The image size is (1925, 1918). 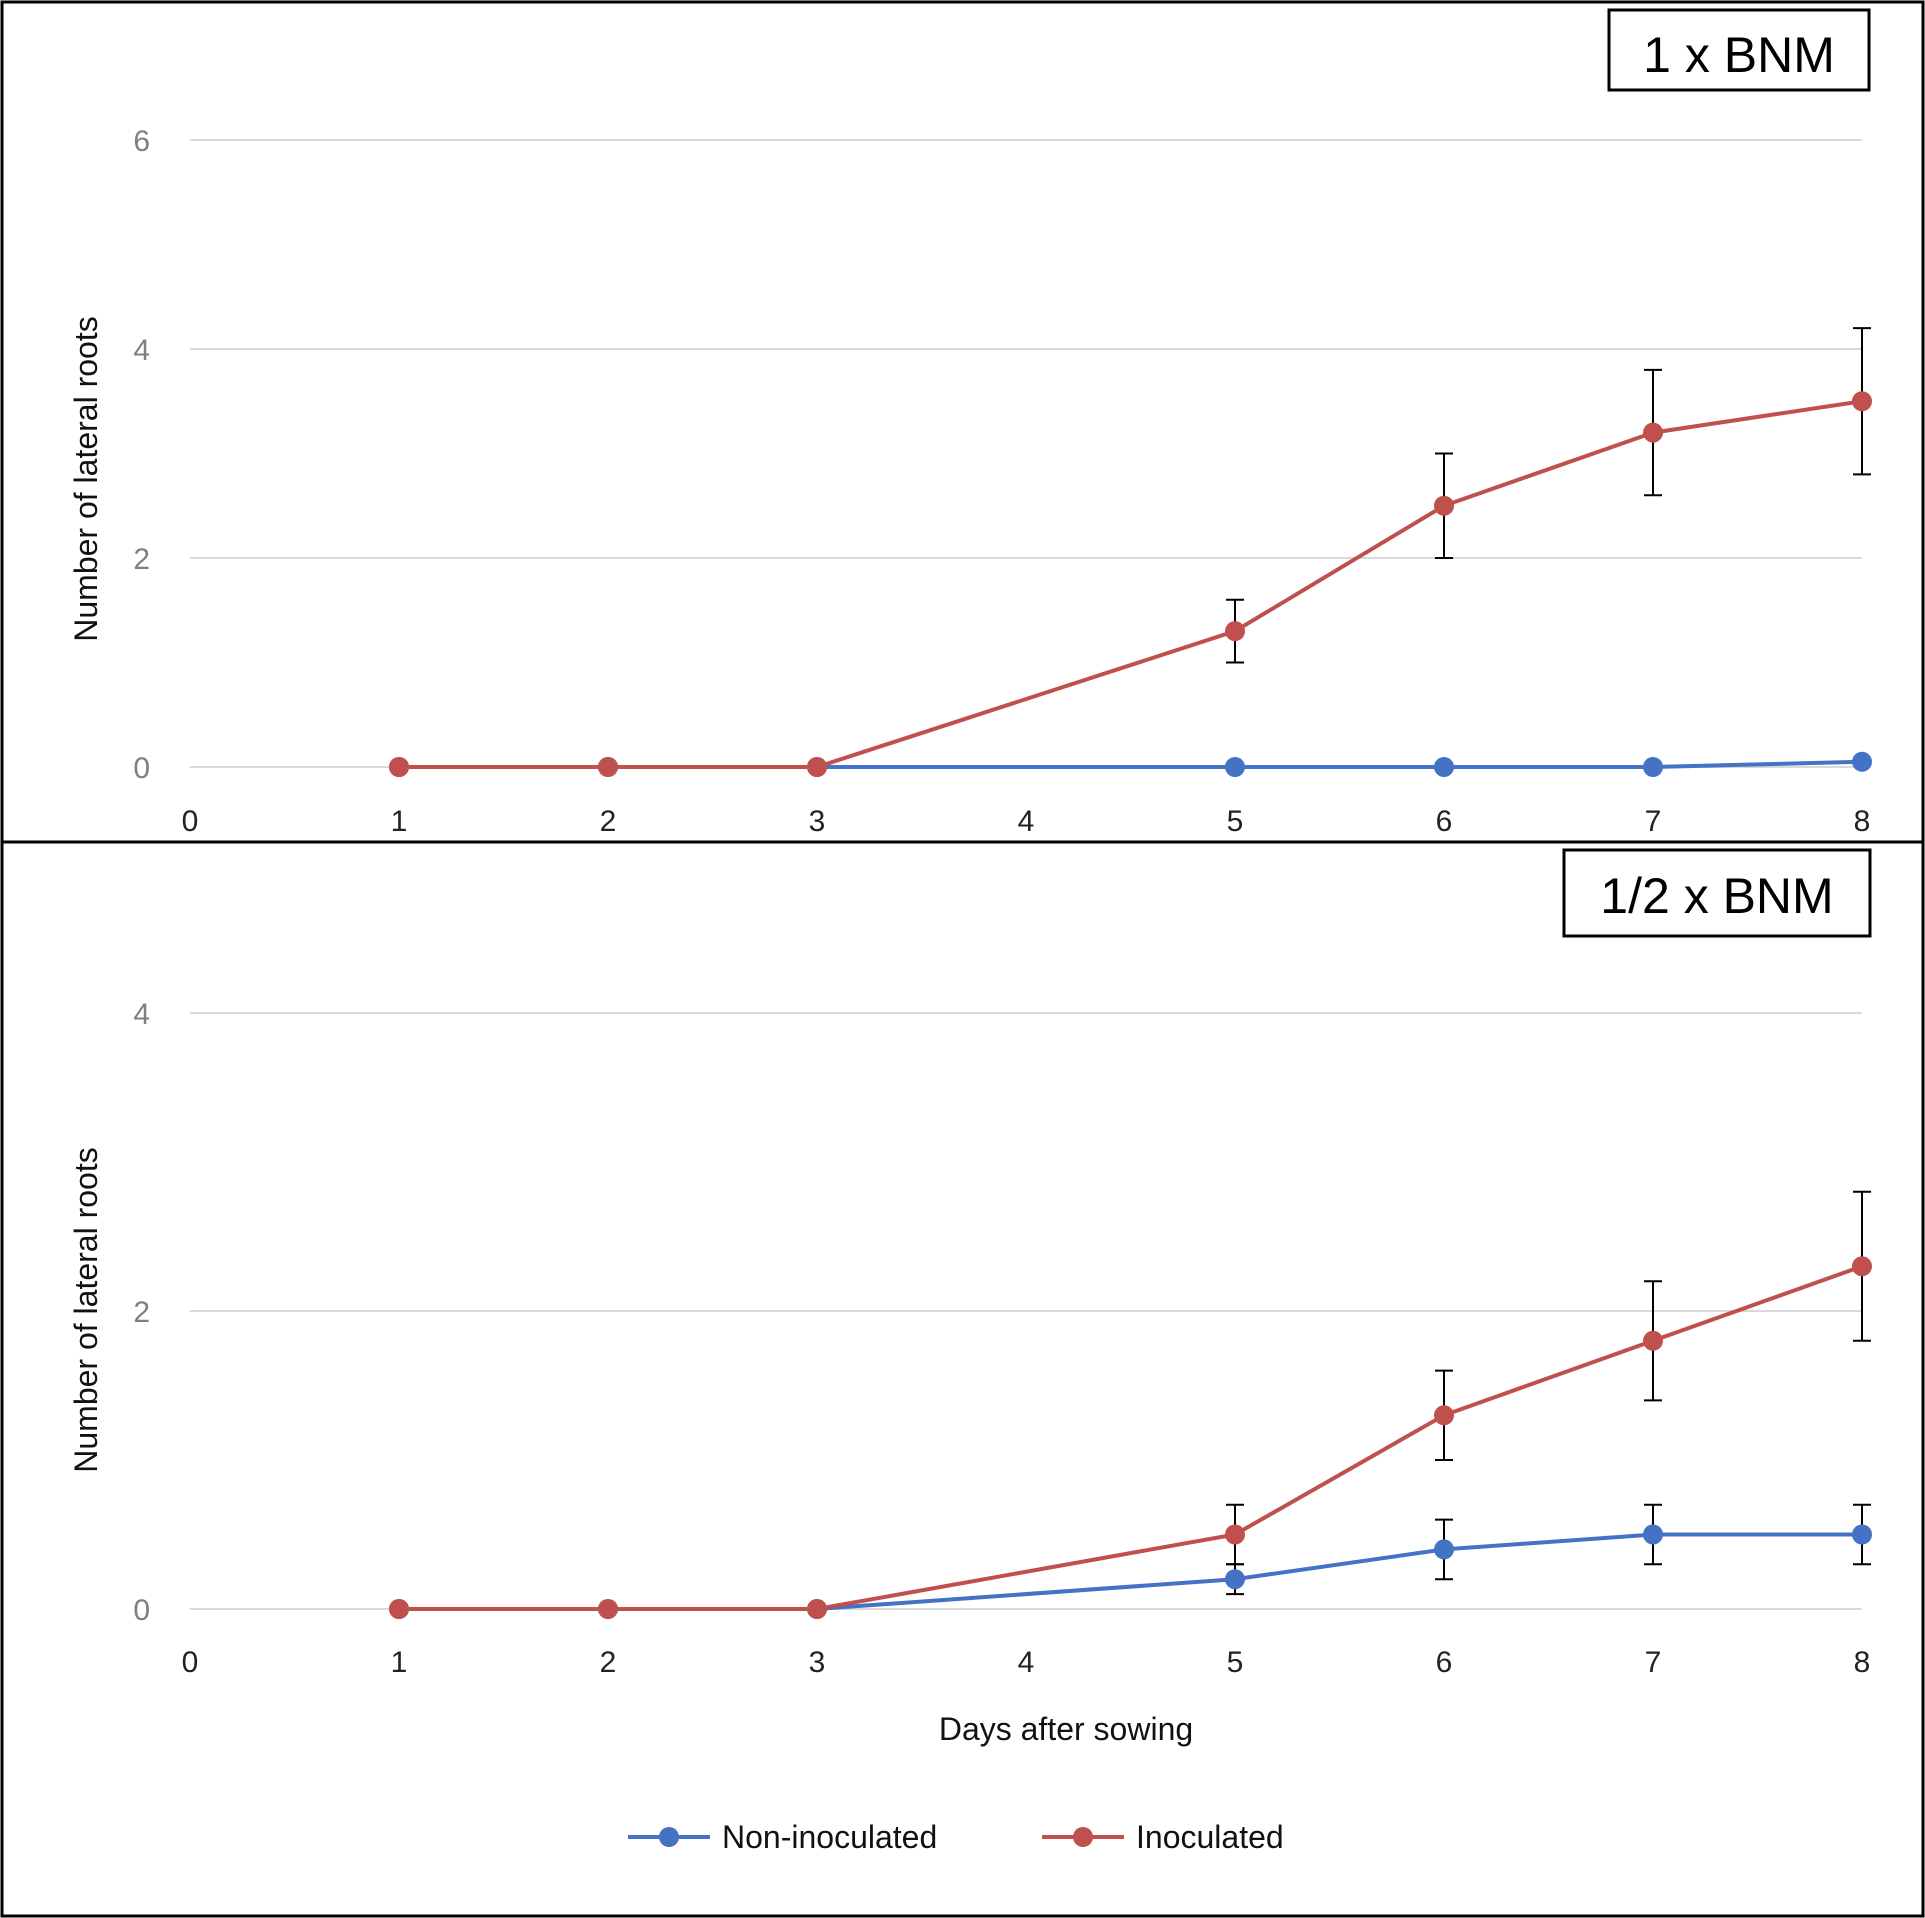 What do you see at coordinates (956, 1837) in the screenshot?
I see `legend: Non-inoculated Inoculated` at bounding box center [956, 1837].